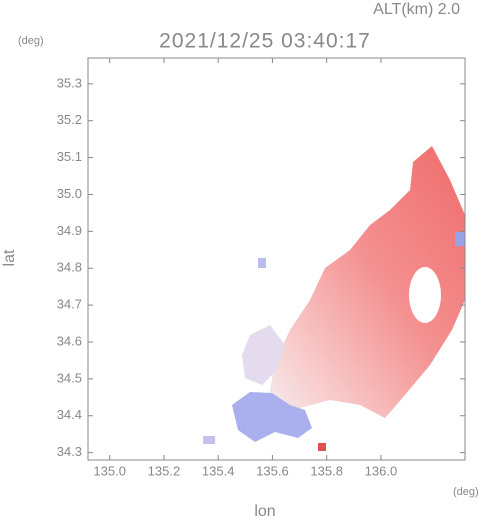 This screenshot has width=491, height=521. What do you see at coordinates (69, 119) in the screenshot?
I see `y-tick-label: 35.2` at bounding box center [69, 119].